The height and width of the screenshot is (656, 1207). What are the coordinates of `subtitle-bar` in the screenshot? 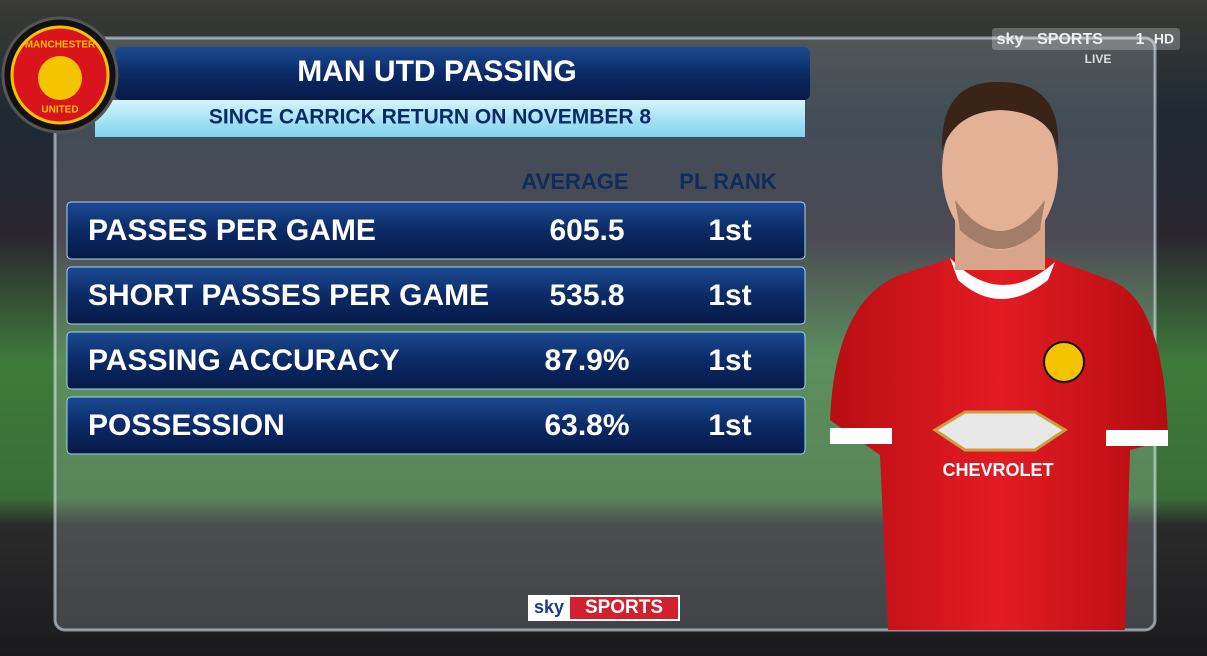 It's located at (450, 118).